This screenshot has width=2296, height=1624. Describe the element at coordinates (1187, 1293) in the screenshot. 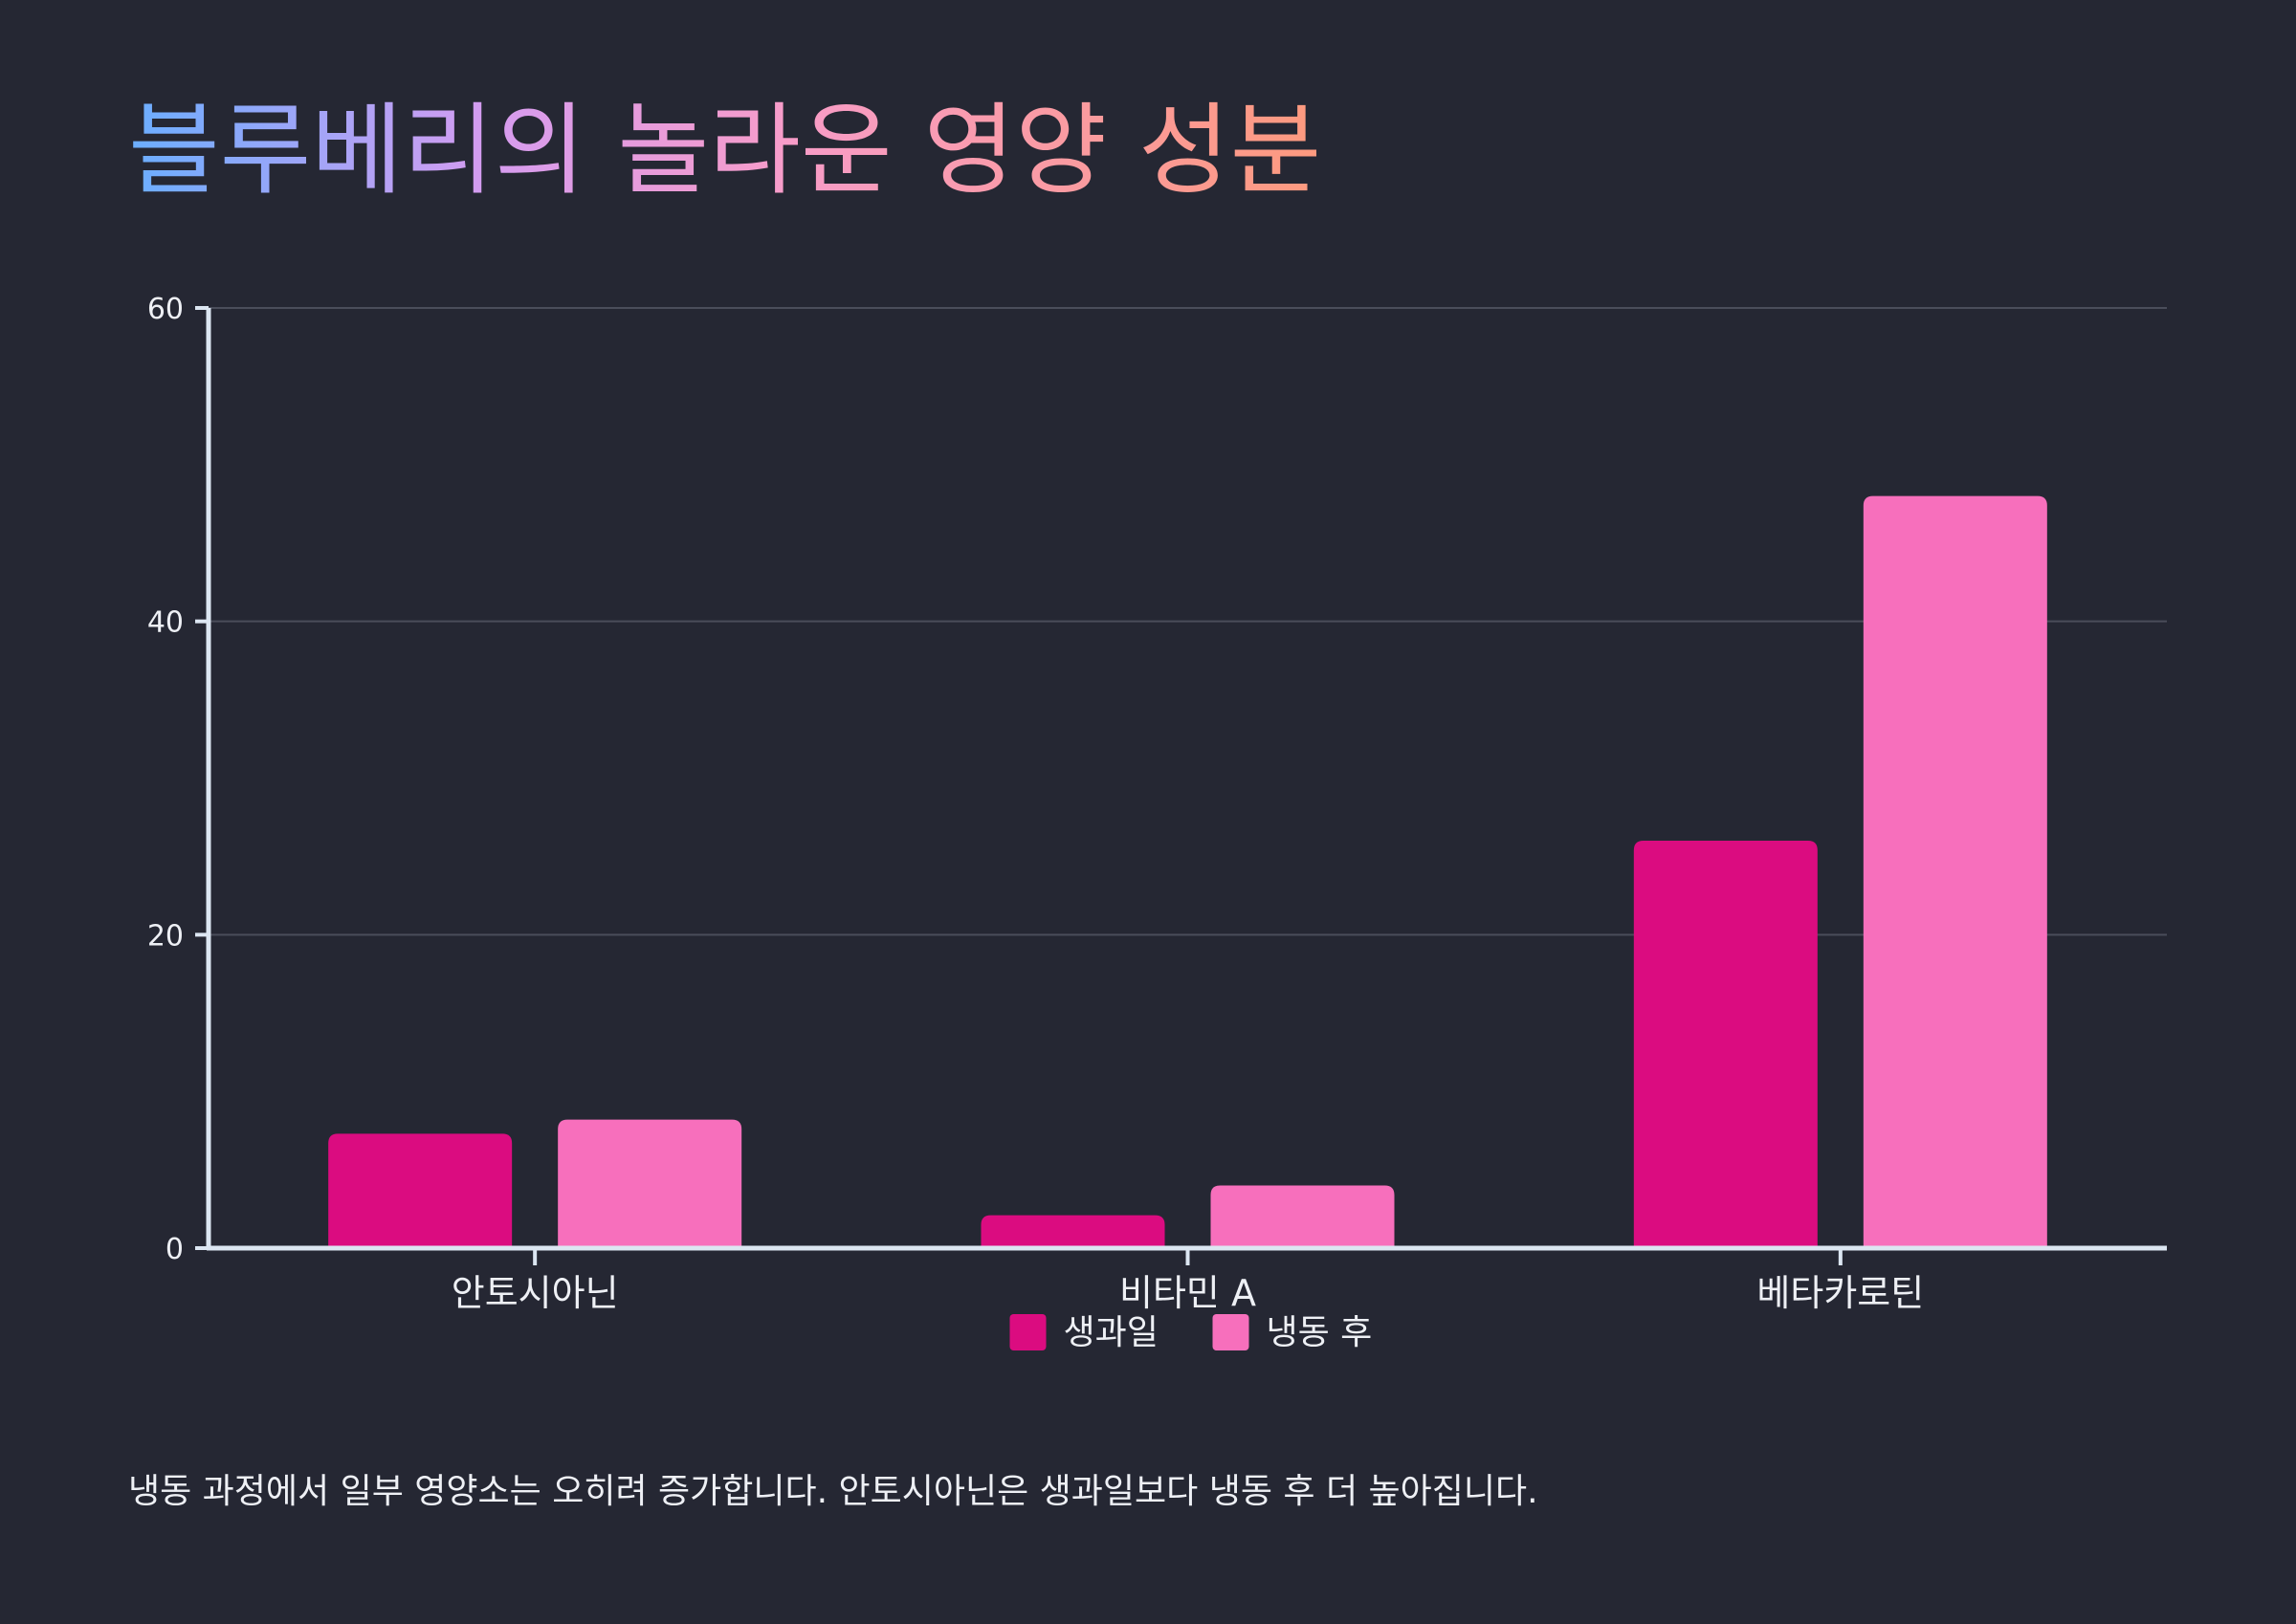

I see `x-tick-label: 비타민 A` at that location.